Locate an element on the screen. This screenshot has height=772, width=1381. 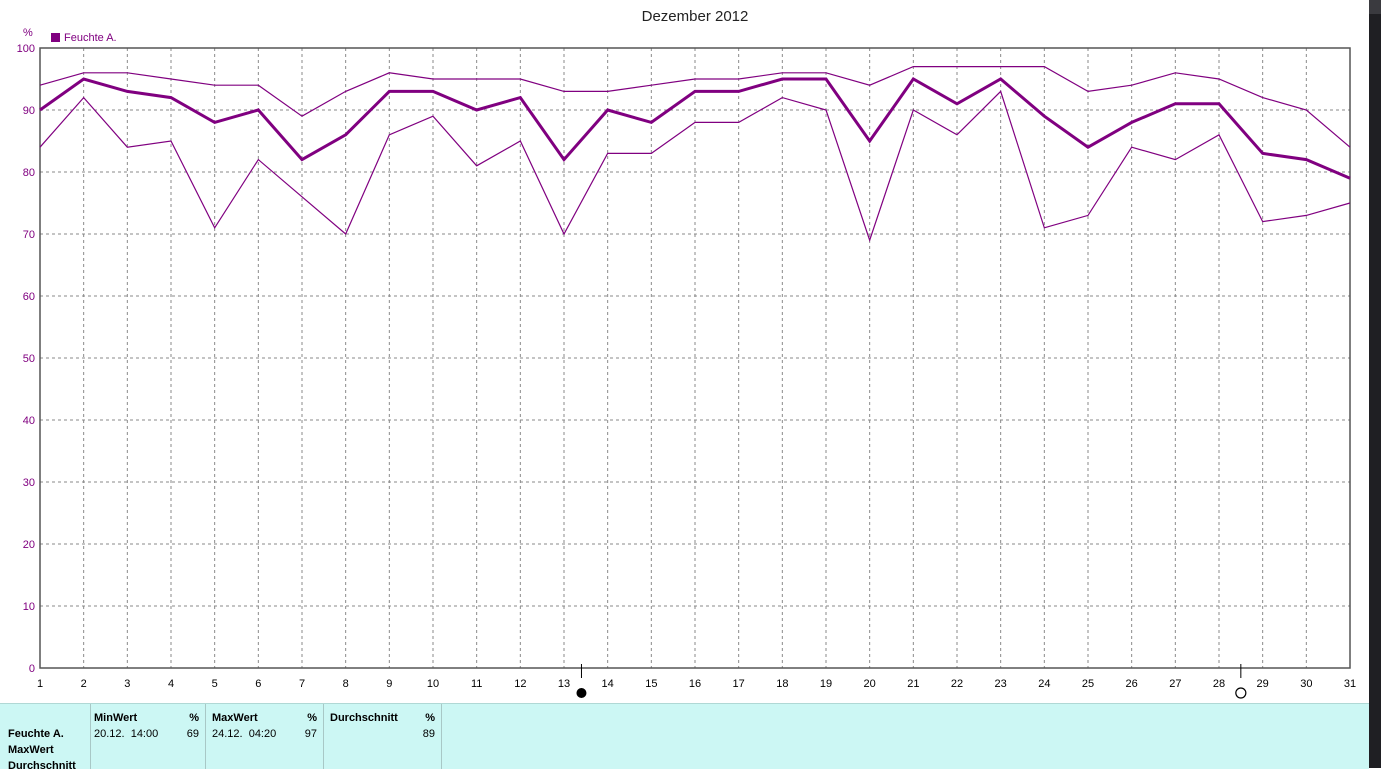
x-tick-label: 3 is located at coordinates (127, 684).